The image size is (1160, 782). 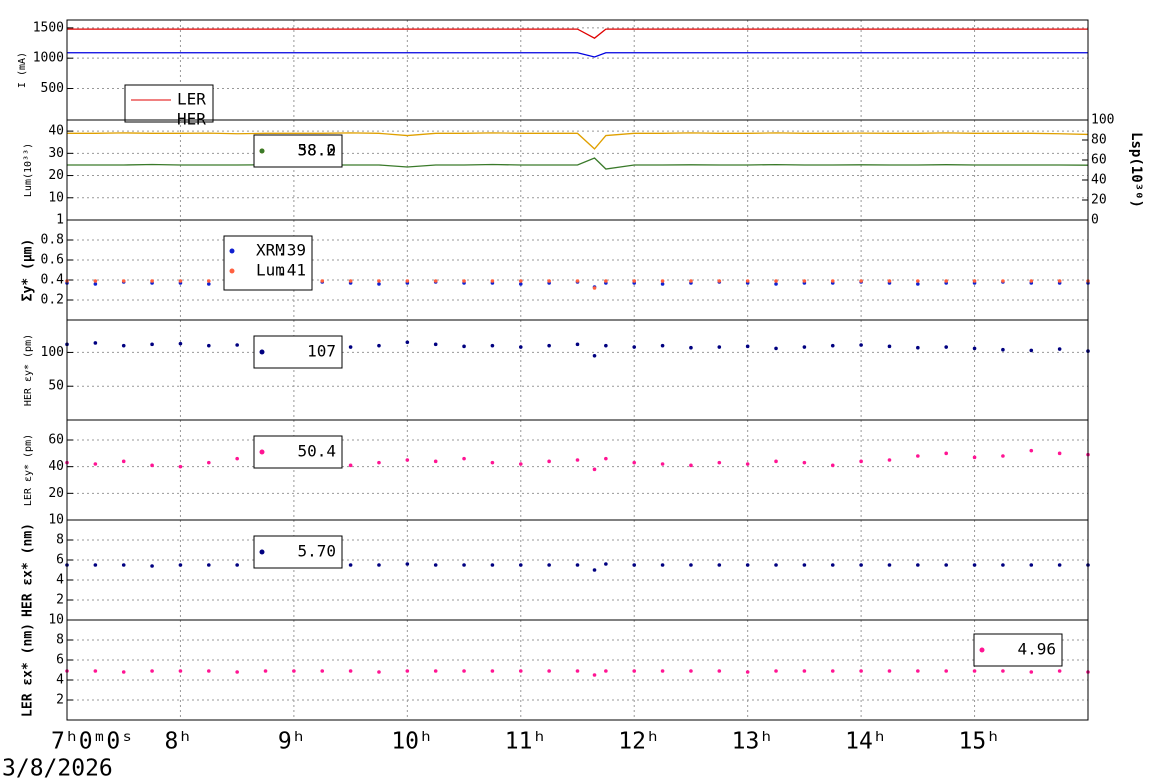 I want to click on x-tick-label: 14ʰ, so click(x=866, y=742).